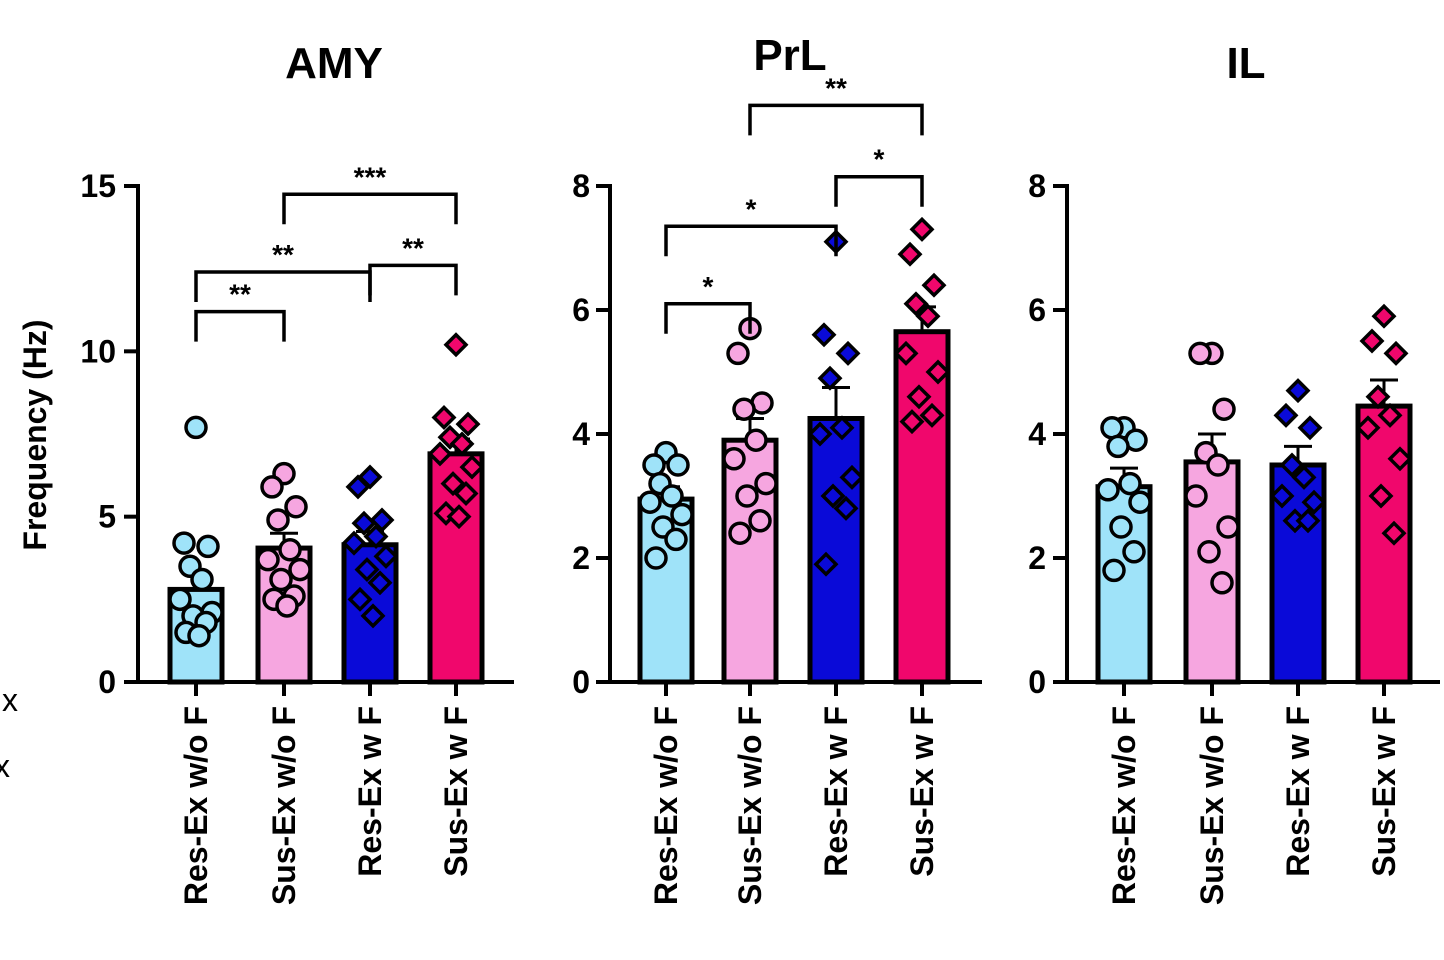 The height and width of the screenshot is (960, 1444). What do you see at coordinates (581, 558) in the screenshot?
I see `y-tick-label: 2` at bounding box center [581, 558].